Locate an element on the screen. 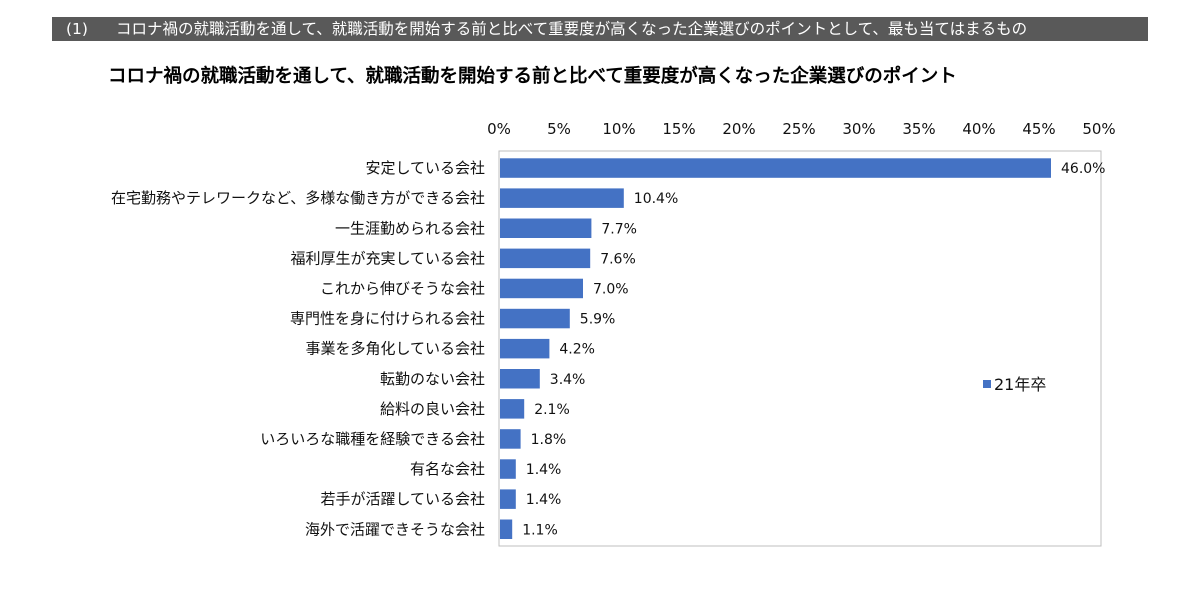 Image resolution: width=1200 pixels, height=593 pixels. x-tick-label: 0% is located at coordinates (499, 129).